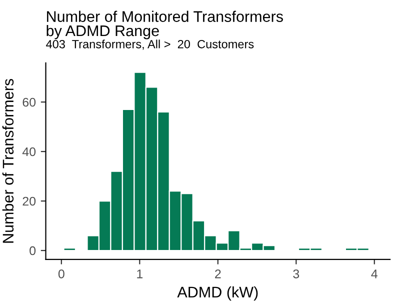 The image size is (398, 307). What do you see at coordinates (33, 251) in the screenshot?
I see `y-tick-label: 0` at bounding box center [33, 251].